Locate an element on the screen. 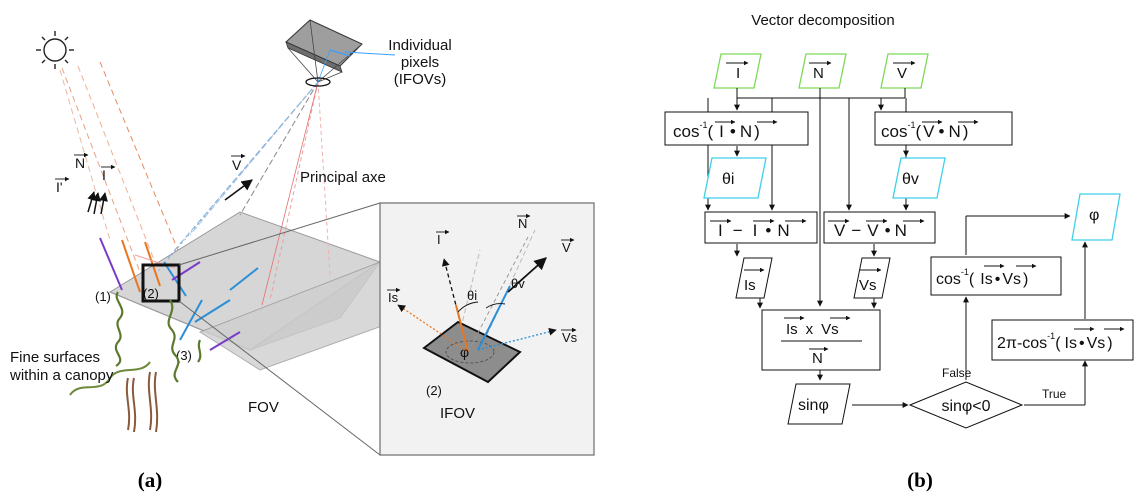 The width and height of the screenshot is (1136, 499). phi-output: φ is located at coordinates (1096, 217).